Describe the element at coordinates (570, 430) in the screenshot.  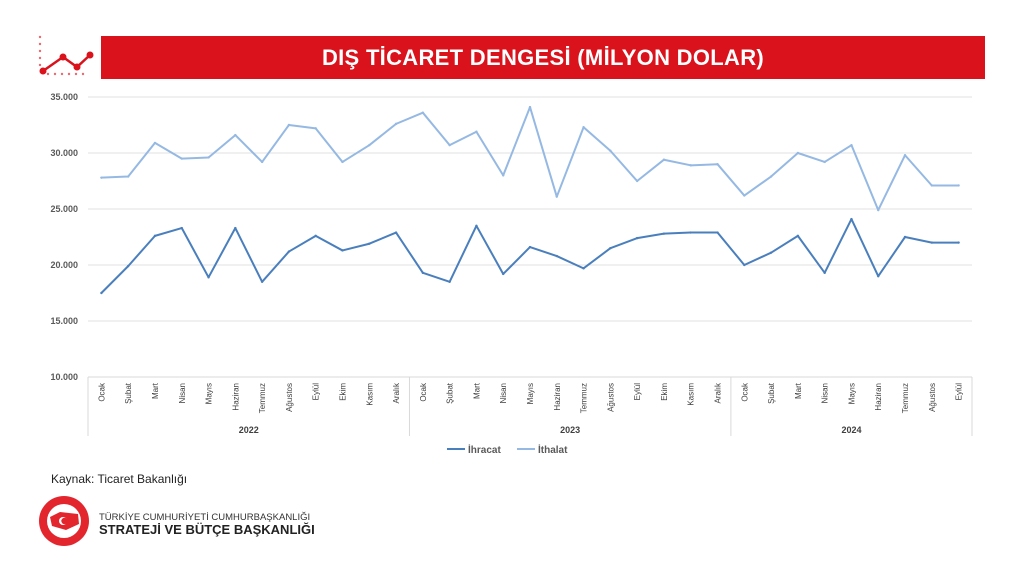
I see `year-label: 2023` at that location.